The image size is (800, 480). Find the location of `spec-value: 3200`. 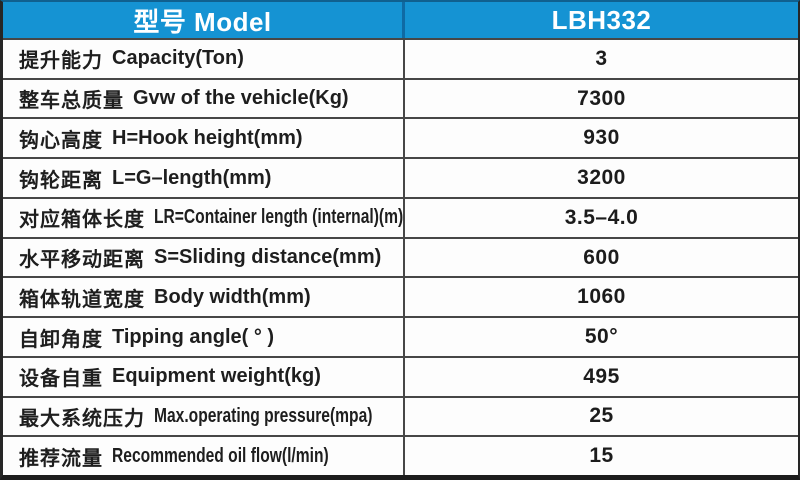

spec-value: 3200 is located at coordinates (601, 178).